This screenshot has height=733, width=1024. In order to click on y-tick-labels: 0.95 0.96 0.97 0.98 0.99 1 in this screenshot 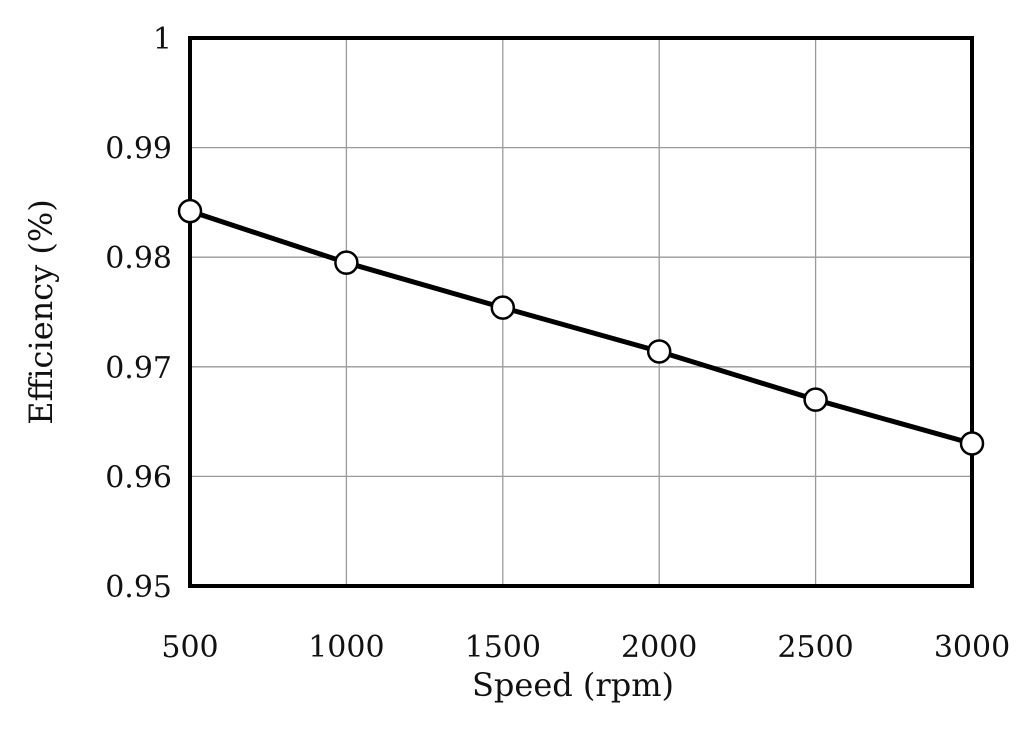, I will do `click(138, 313)`.